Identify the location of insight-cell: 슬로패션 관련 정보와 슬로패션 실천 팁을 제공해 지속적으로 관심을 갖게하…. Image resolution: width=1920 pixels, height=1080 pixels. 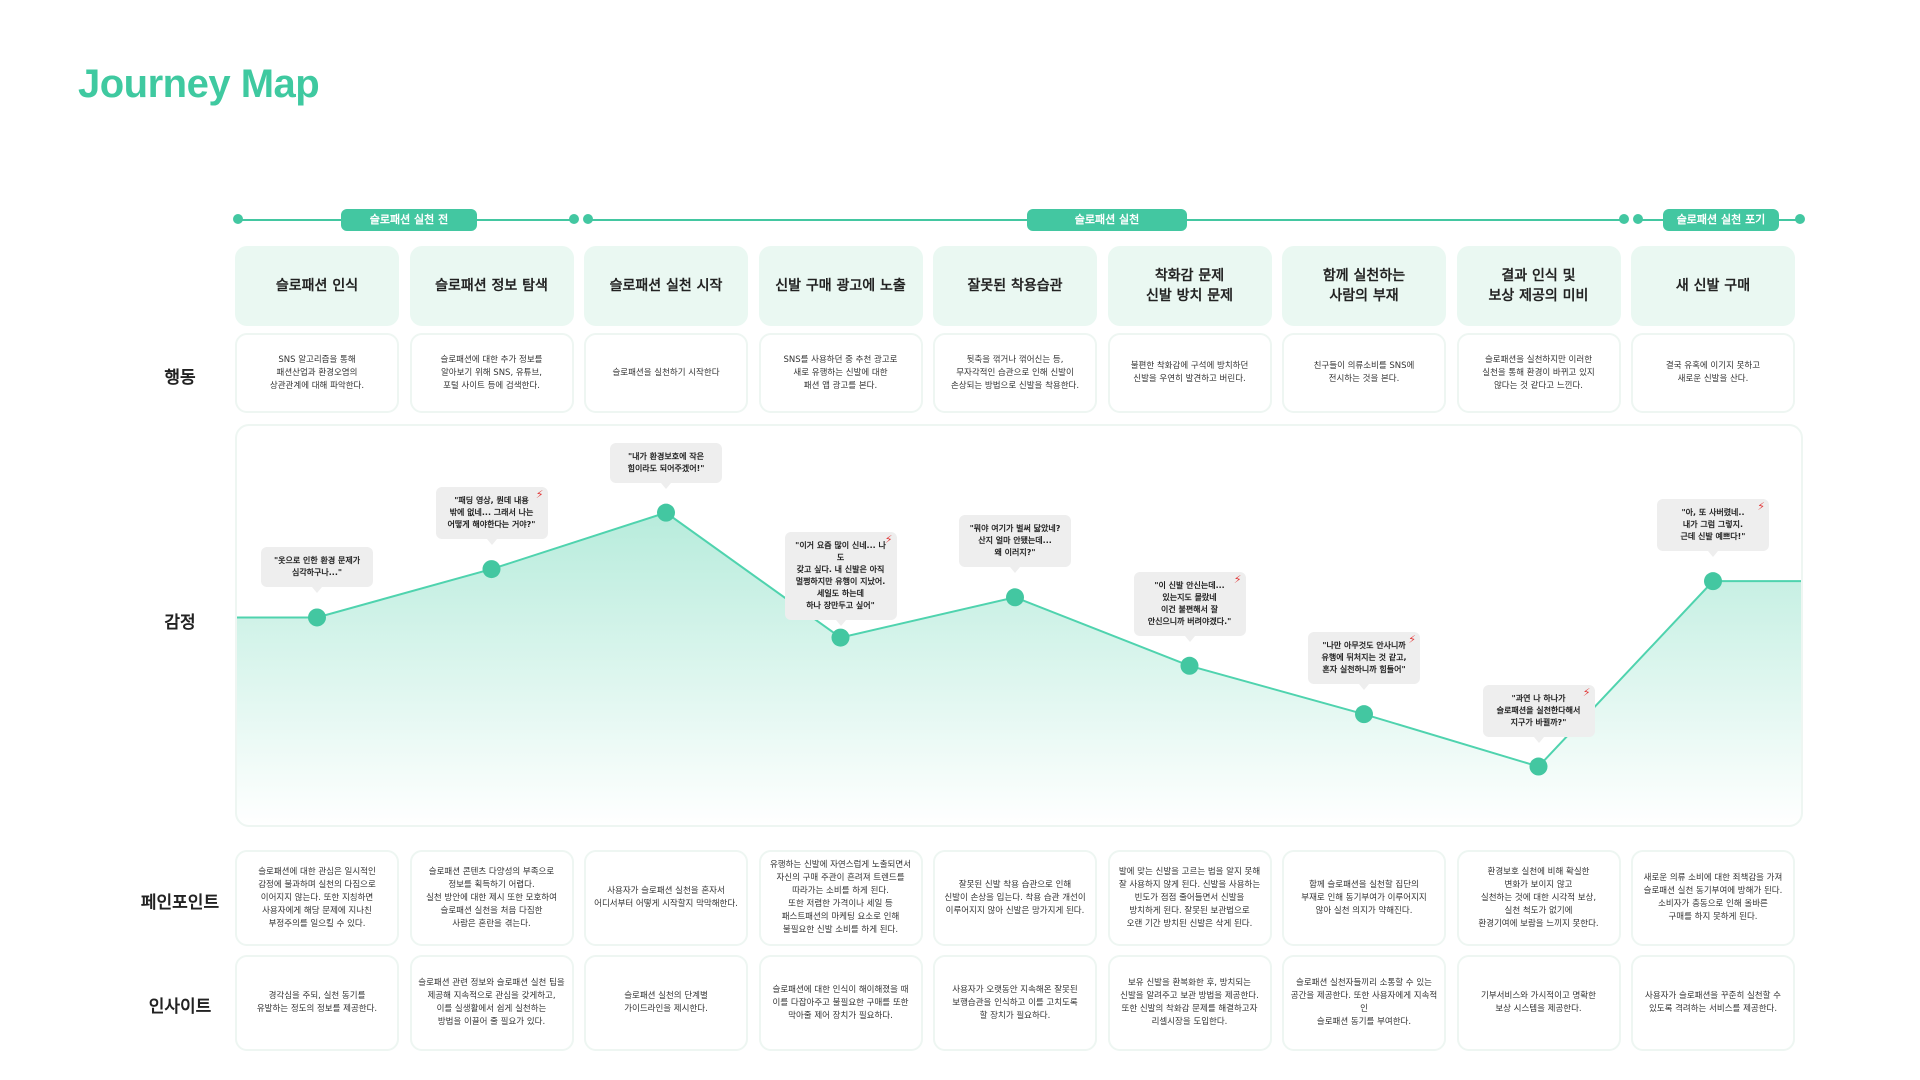
(491, 1003).